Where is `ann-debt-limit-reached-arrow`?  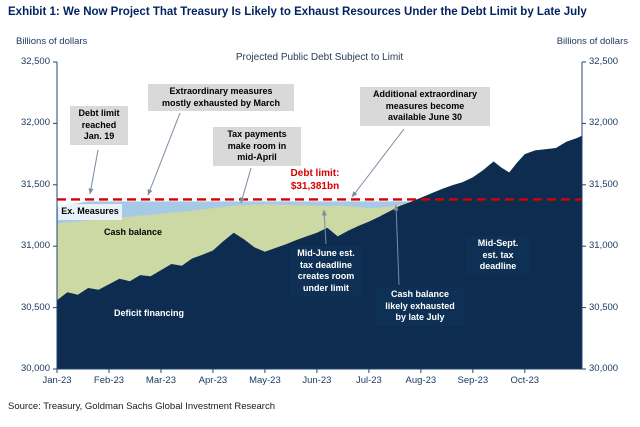
ann-debt-limit-reached-arrow is located at coordinates (93, 172).